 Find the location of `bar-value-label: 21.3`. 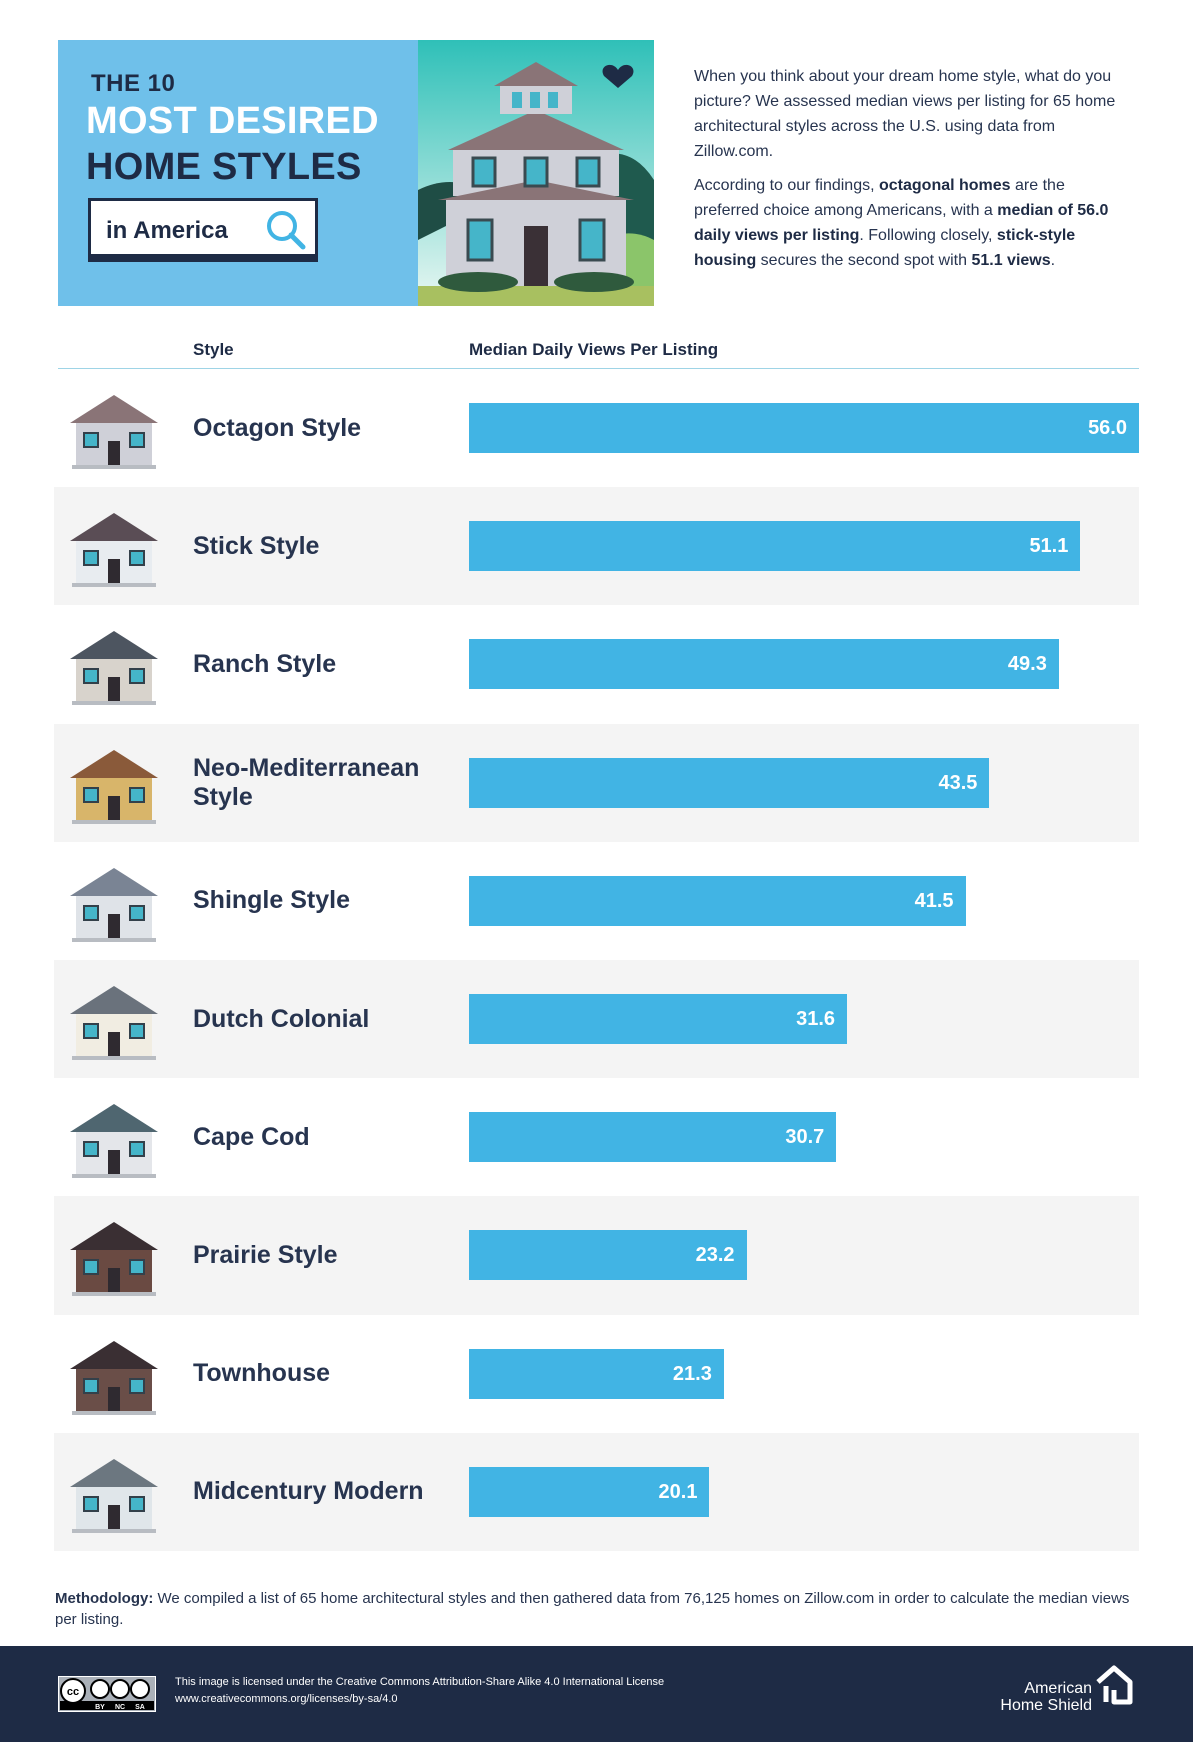

bar-value-label: 21.3 is located at coordinates (692, 1373).